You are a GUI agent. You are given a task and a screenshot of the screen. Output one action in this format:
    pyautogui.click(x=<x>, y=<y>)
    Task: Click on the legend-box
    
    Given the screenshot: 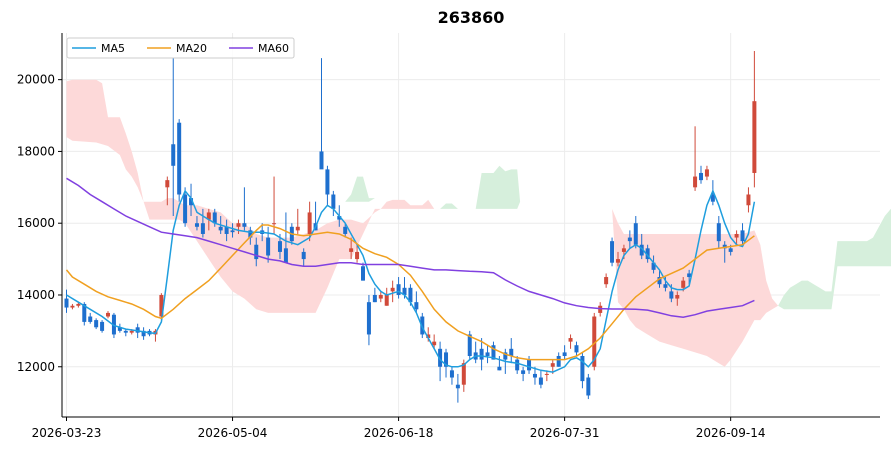 What is the action you would take?
    pyautogui.click(x=180, y=48)
    